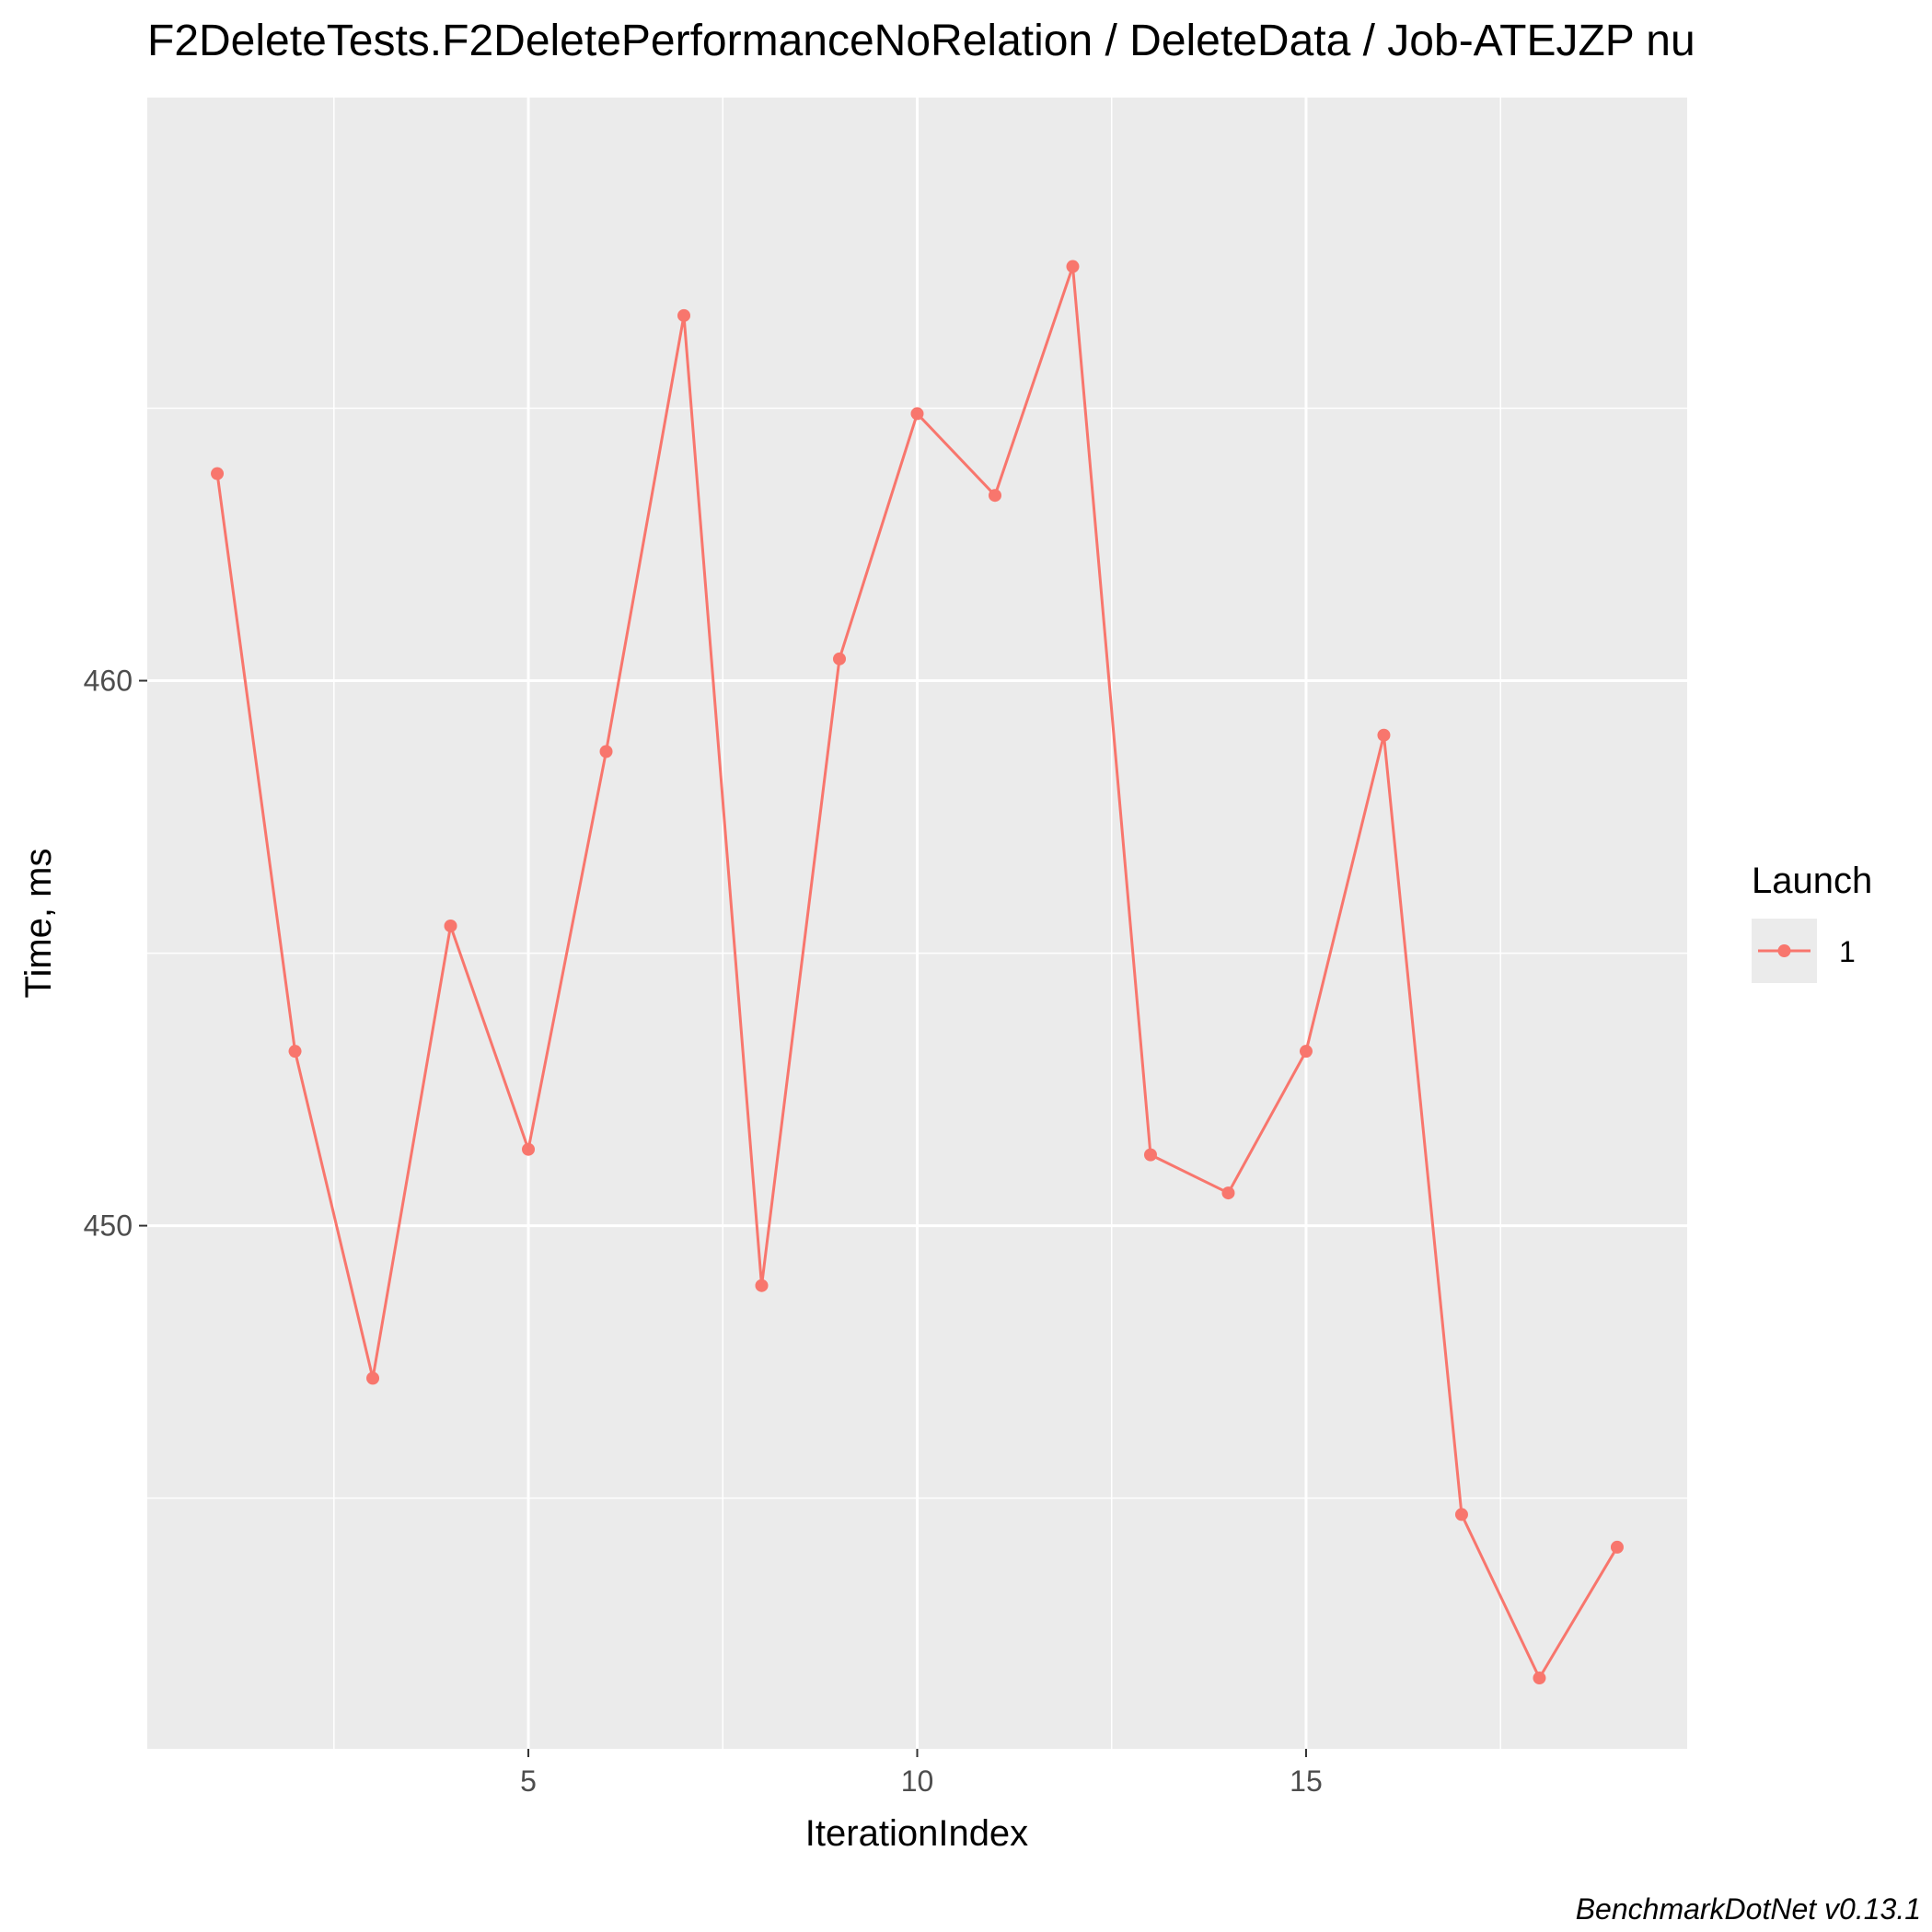  I want to click on y-axis-title: Time, ms, so click(38, 924).